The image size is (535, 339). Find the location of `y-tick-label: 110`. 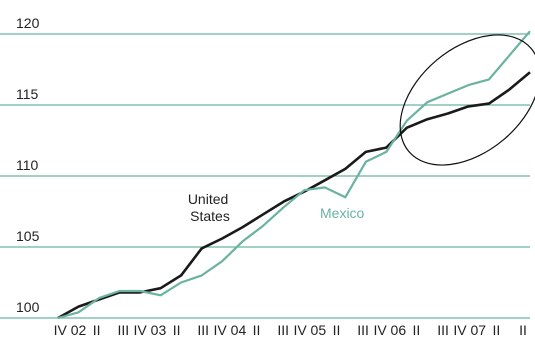

y-tick-label: 110 is located at coordinates (27, 165).